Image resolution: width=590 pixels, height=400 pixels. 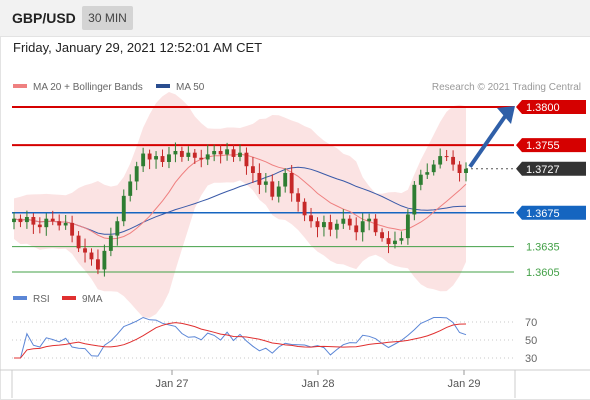 I want to click on x-tick-label-2: Jan 29, so click(x=463, y=384).